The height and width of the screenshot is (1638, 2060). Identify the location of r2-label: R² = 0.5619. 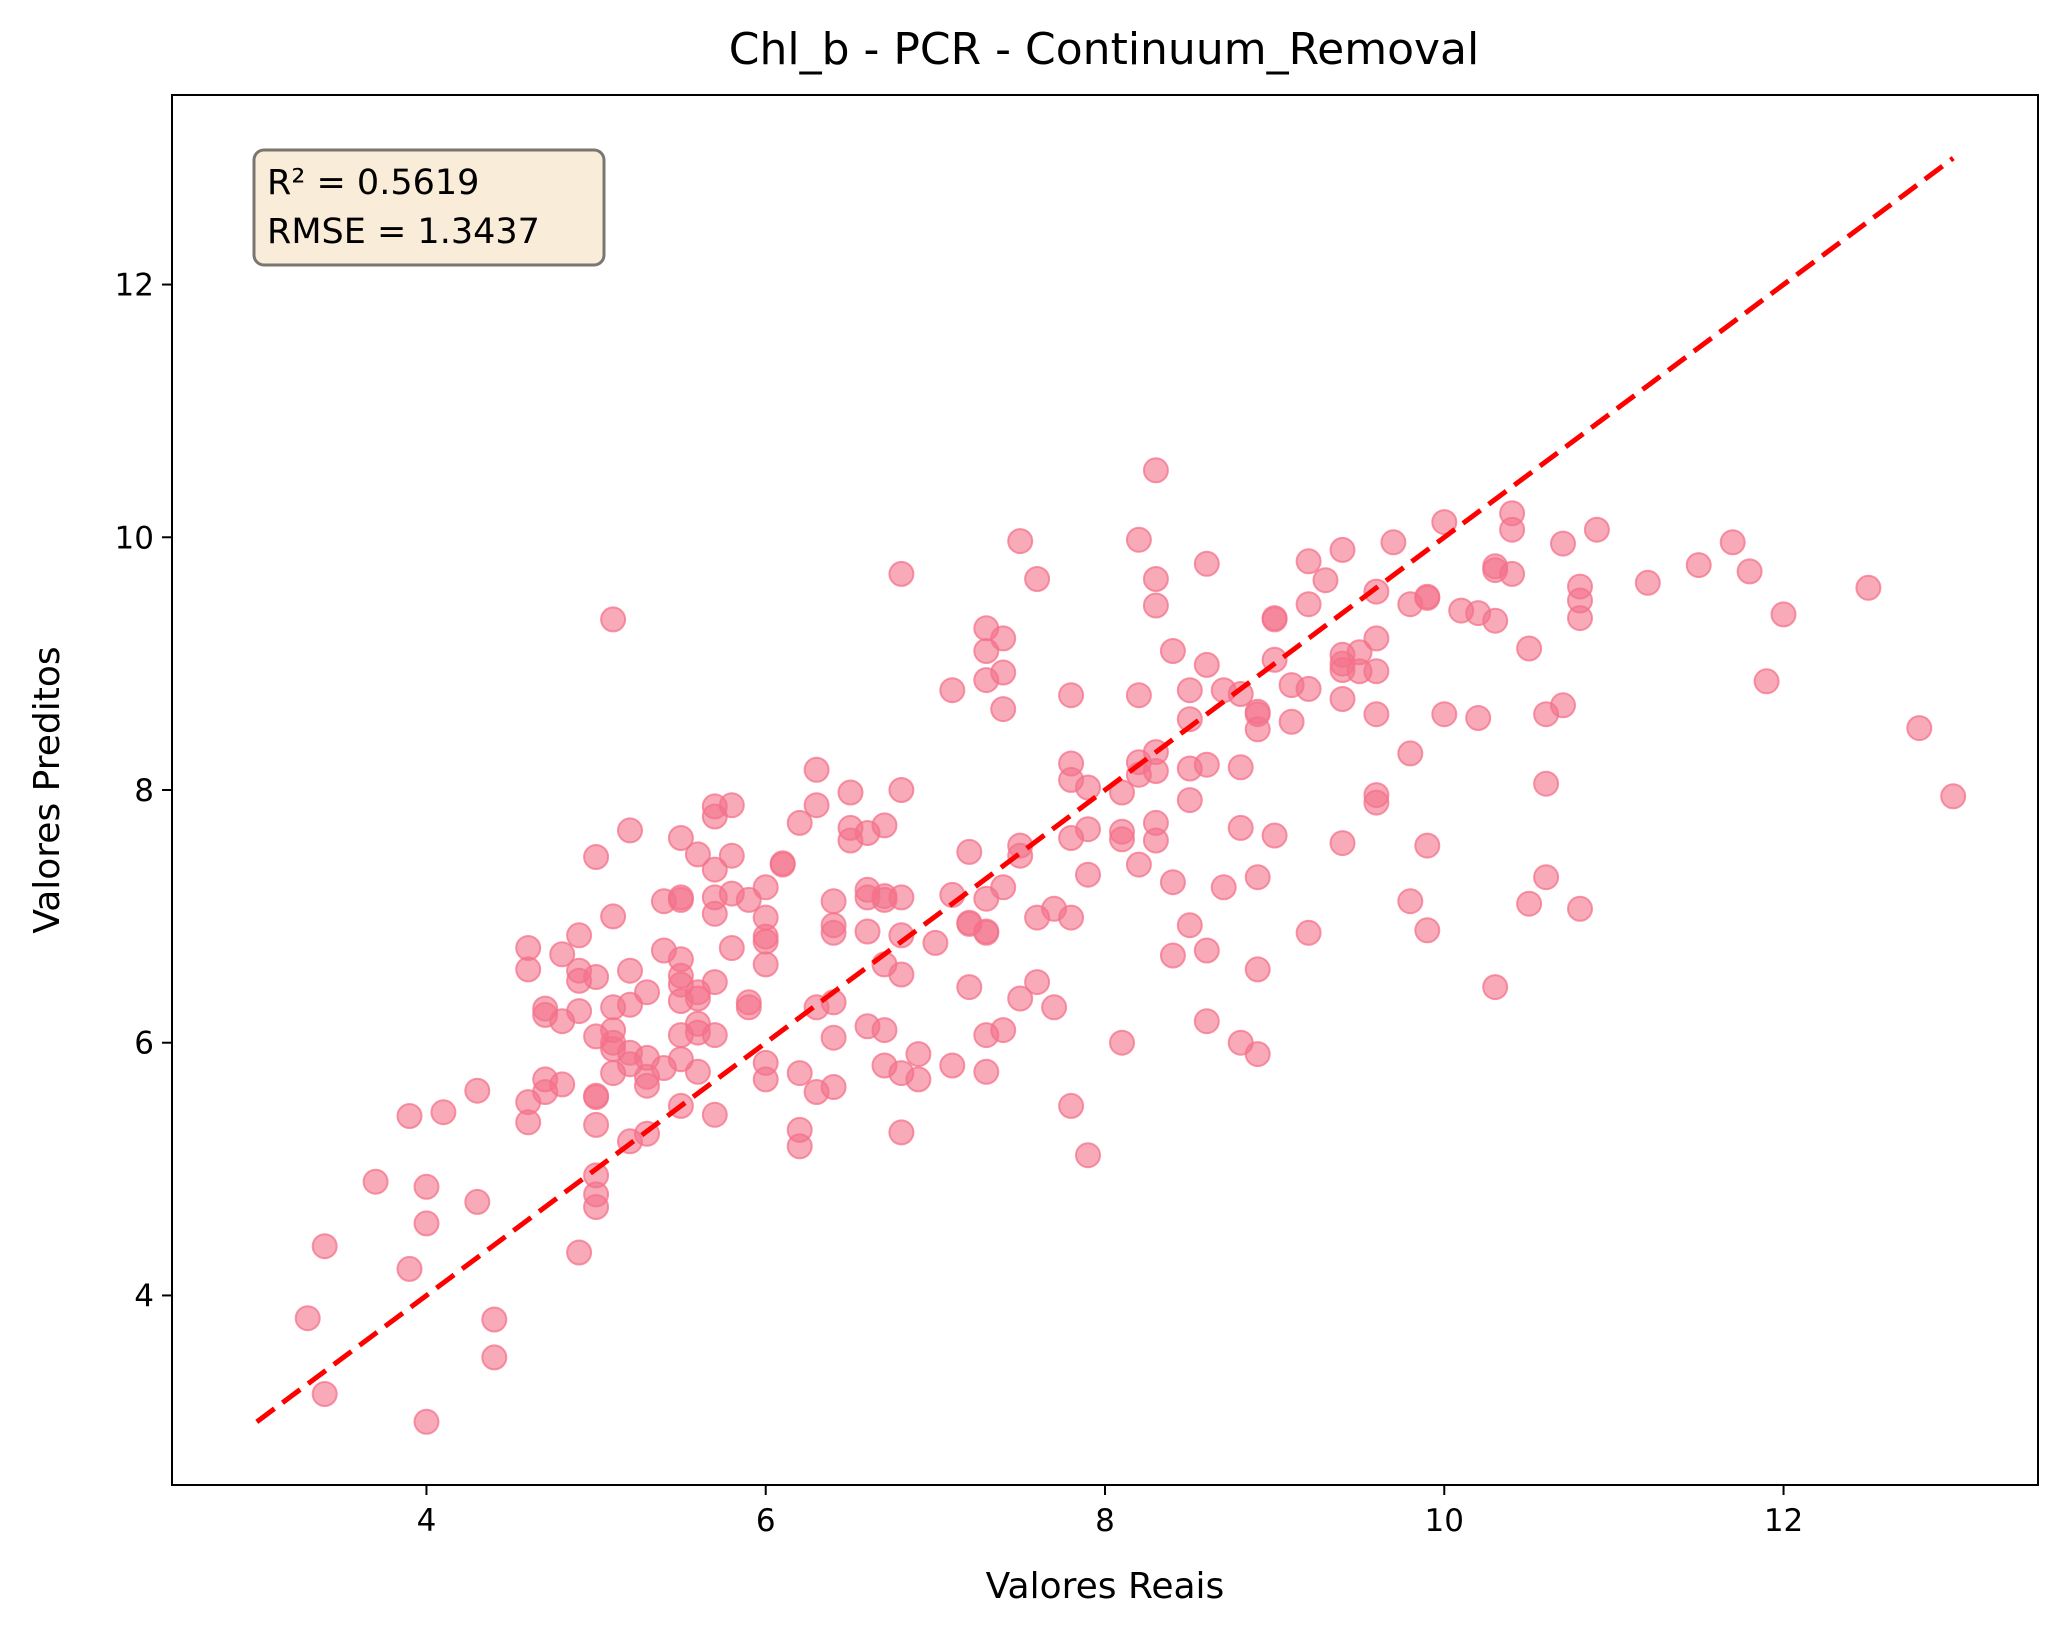
(373, 183).